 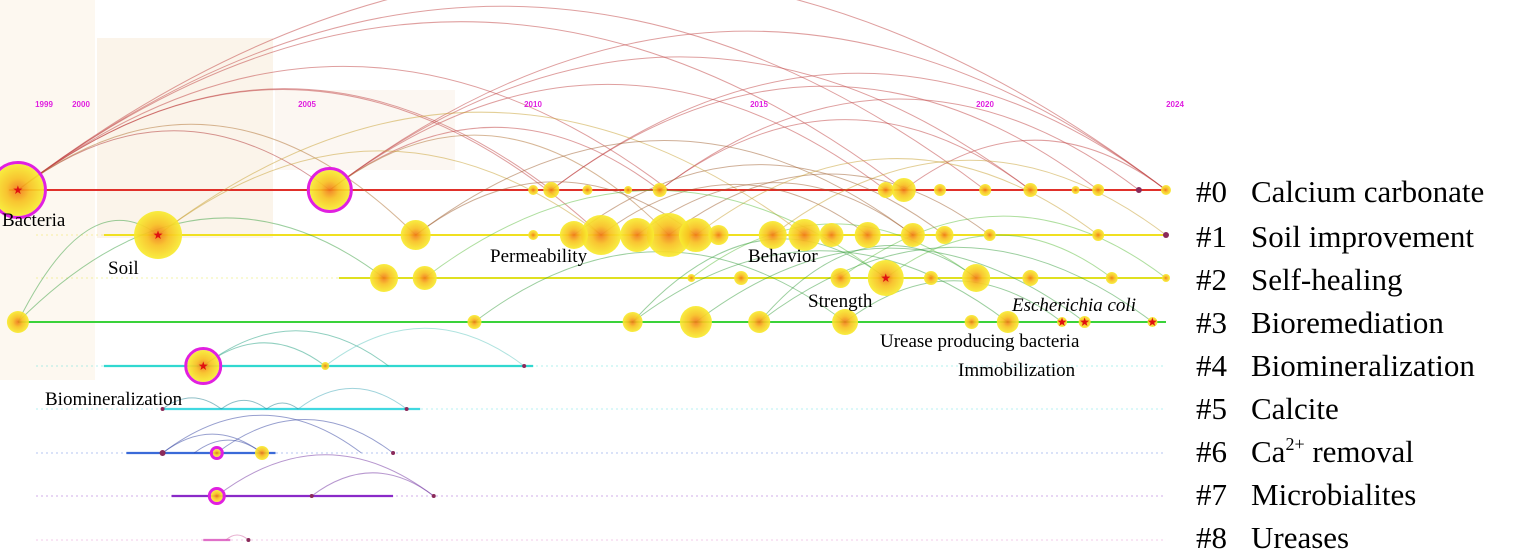 I want to click on cluster-id-0: #0, so click(x=1211, y=191).